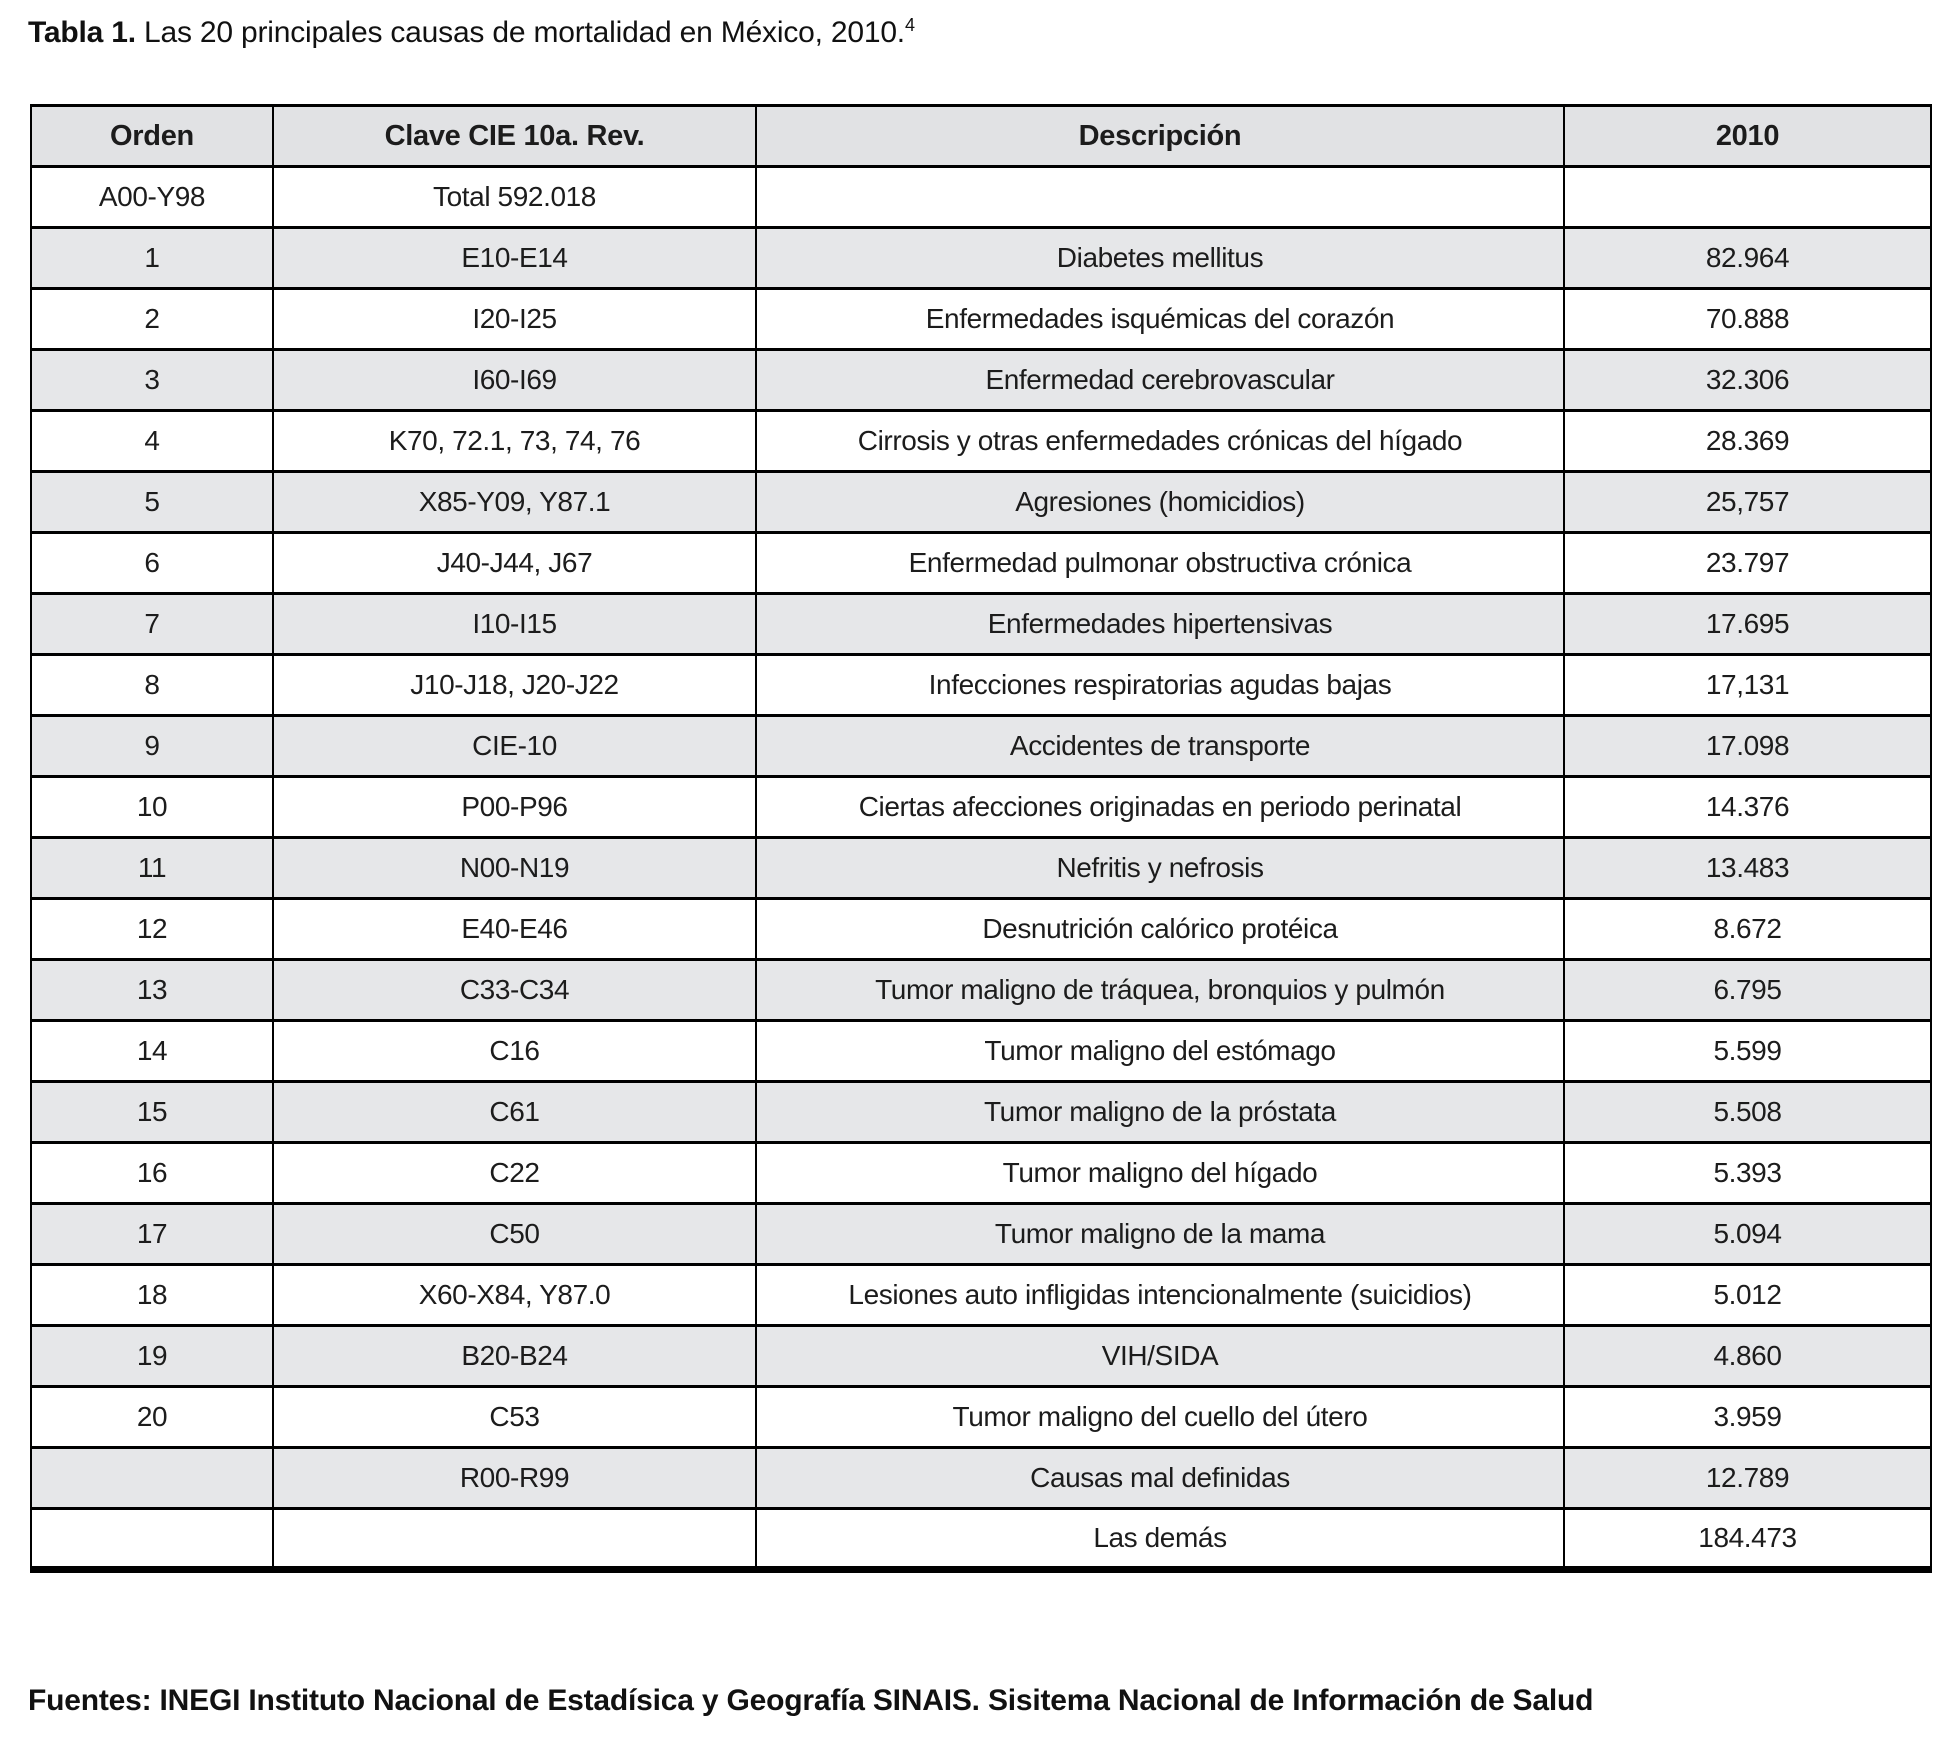 This screenshot has height=1754, width=1958. Describe the element at coordinates (152, 990) in the screenshot. I see `cell-orden: 13` at that location.